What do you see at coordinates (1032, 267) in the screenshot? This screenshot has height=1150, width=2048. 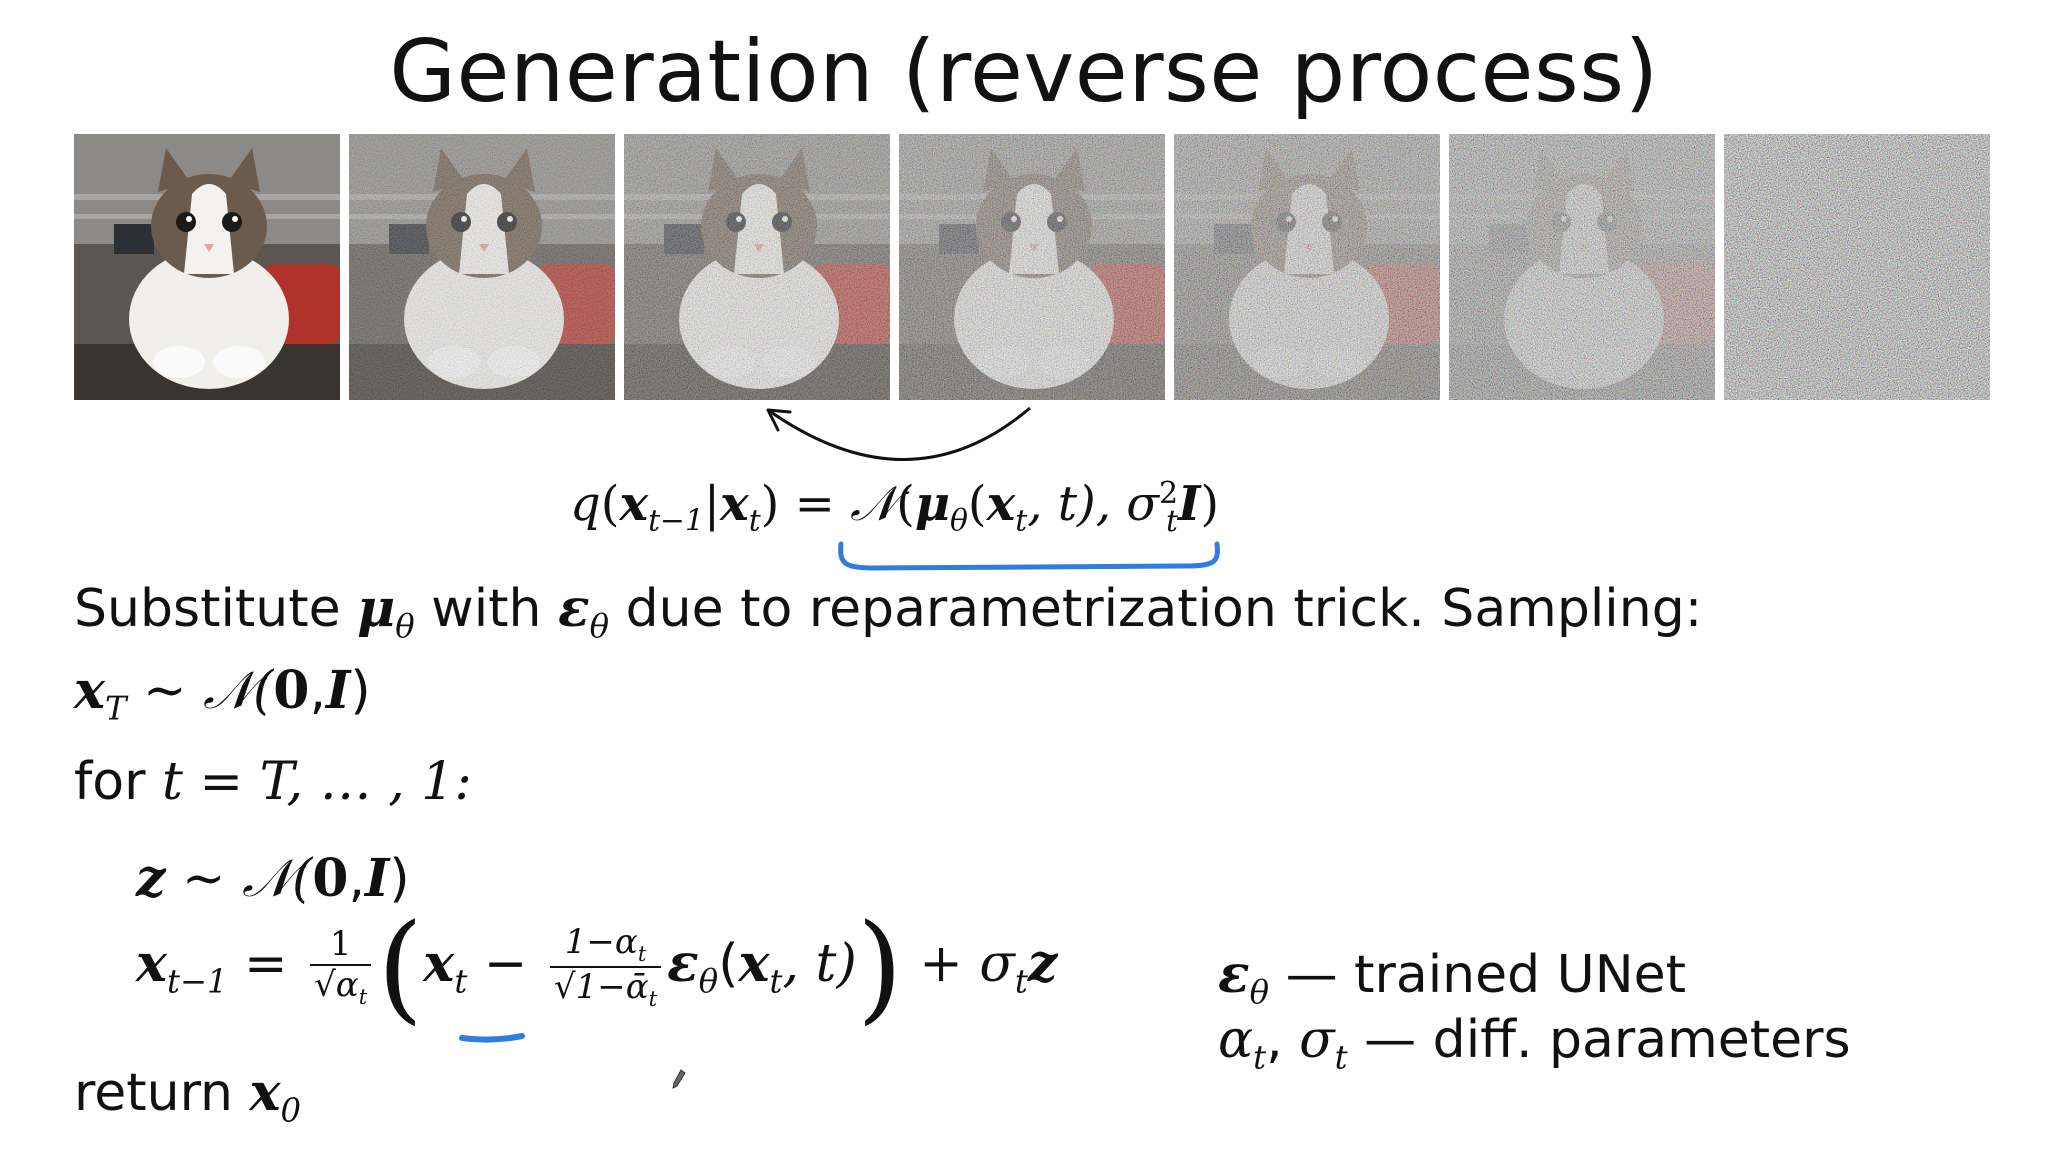 I see `noisy-cat-3-image` at bounding box center [1032, 267].